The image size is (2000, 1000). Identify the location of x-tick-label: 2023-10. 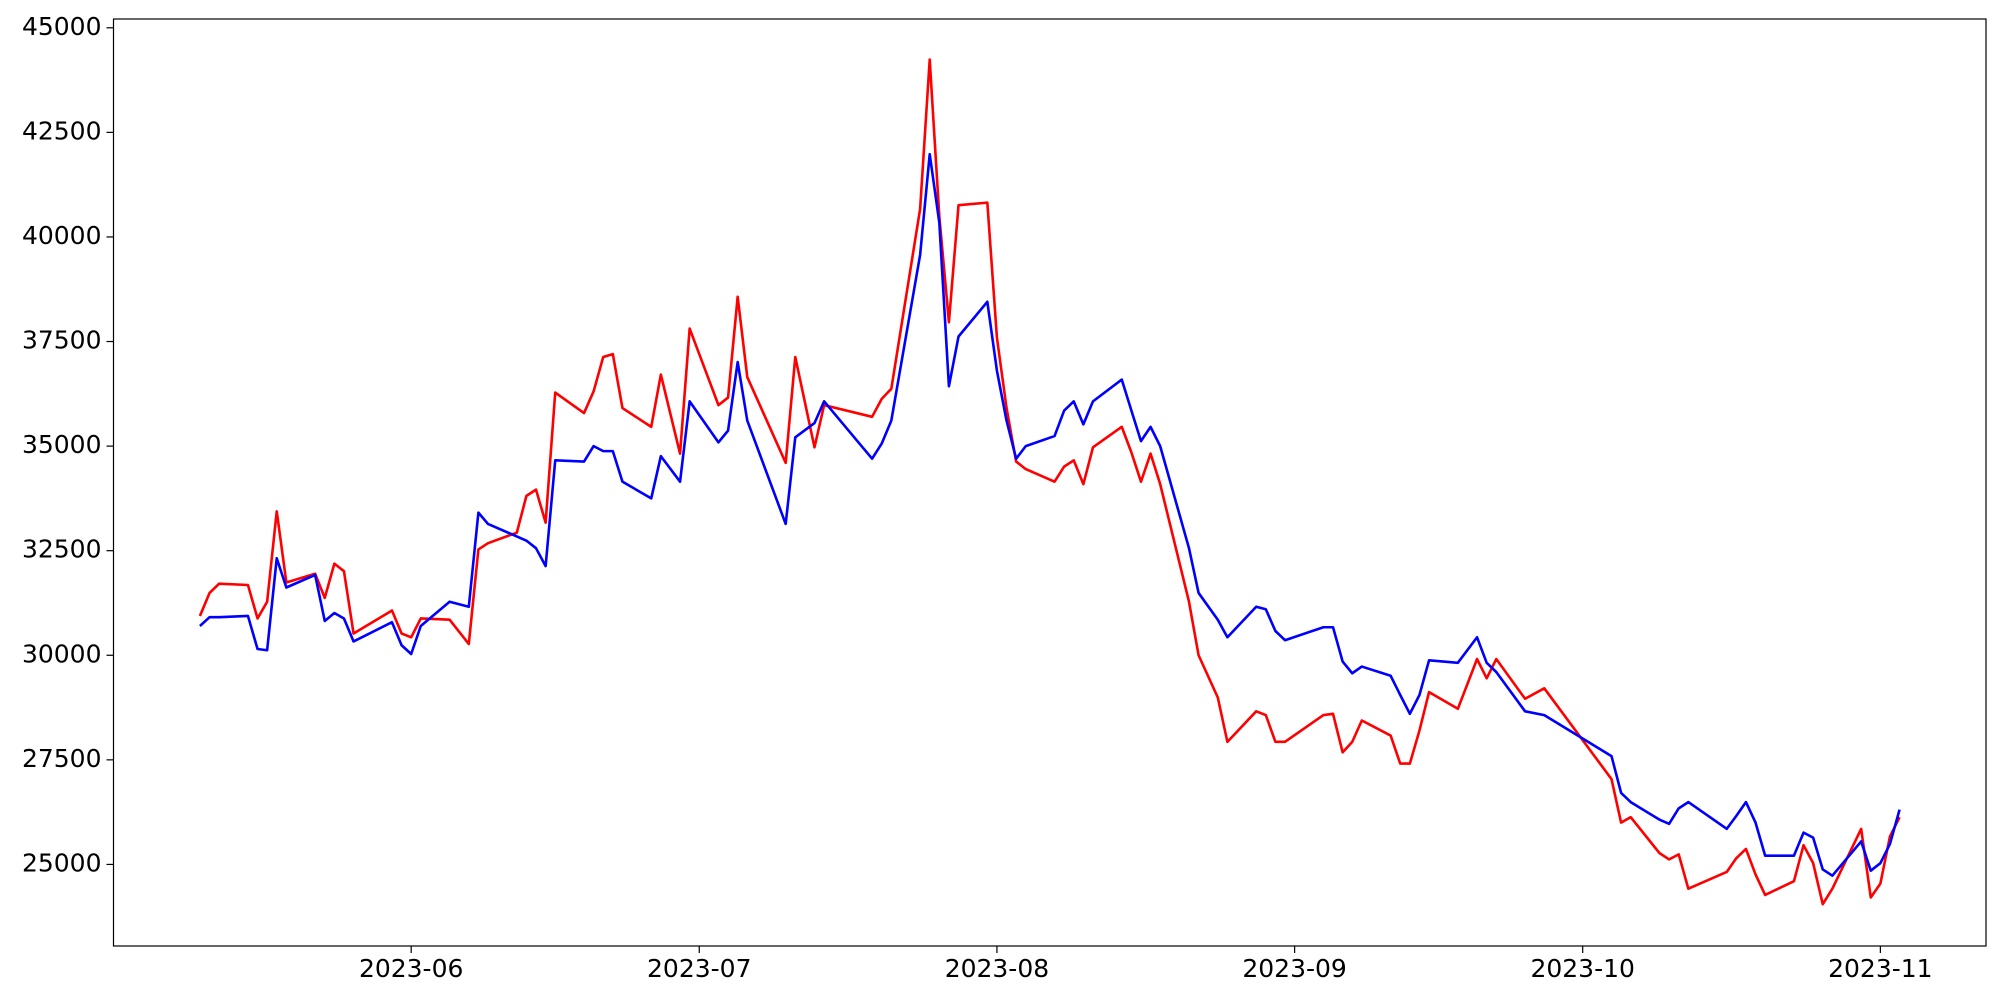
(1582, 968).